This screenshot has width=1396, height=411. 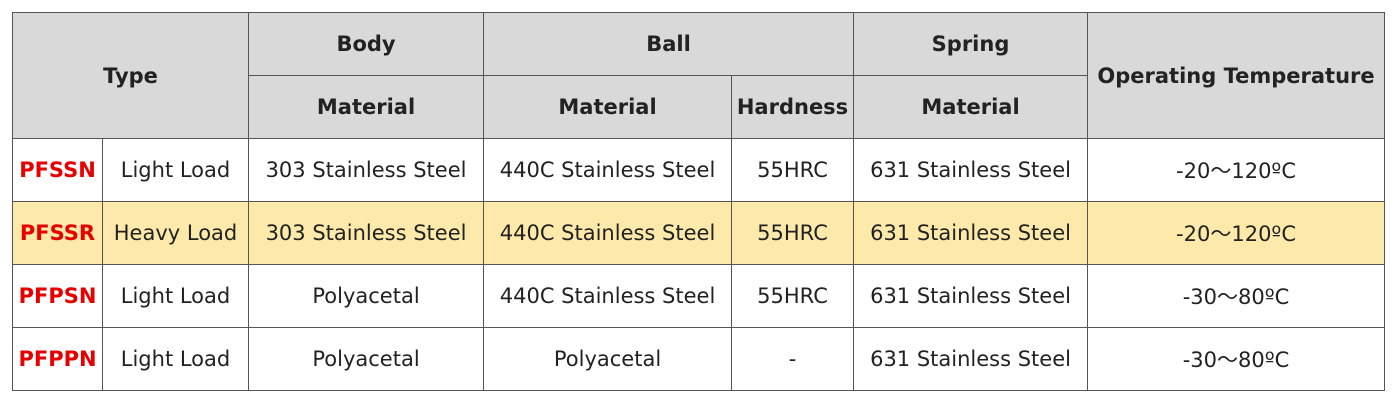 What do you see at coordinates (175, 233) in the screenshot?
I see `table-cell: Heavy Load` at bounding box center [175, 233].